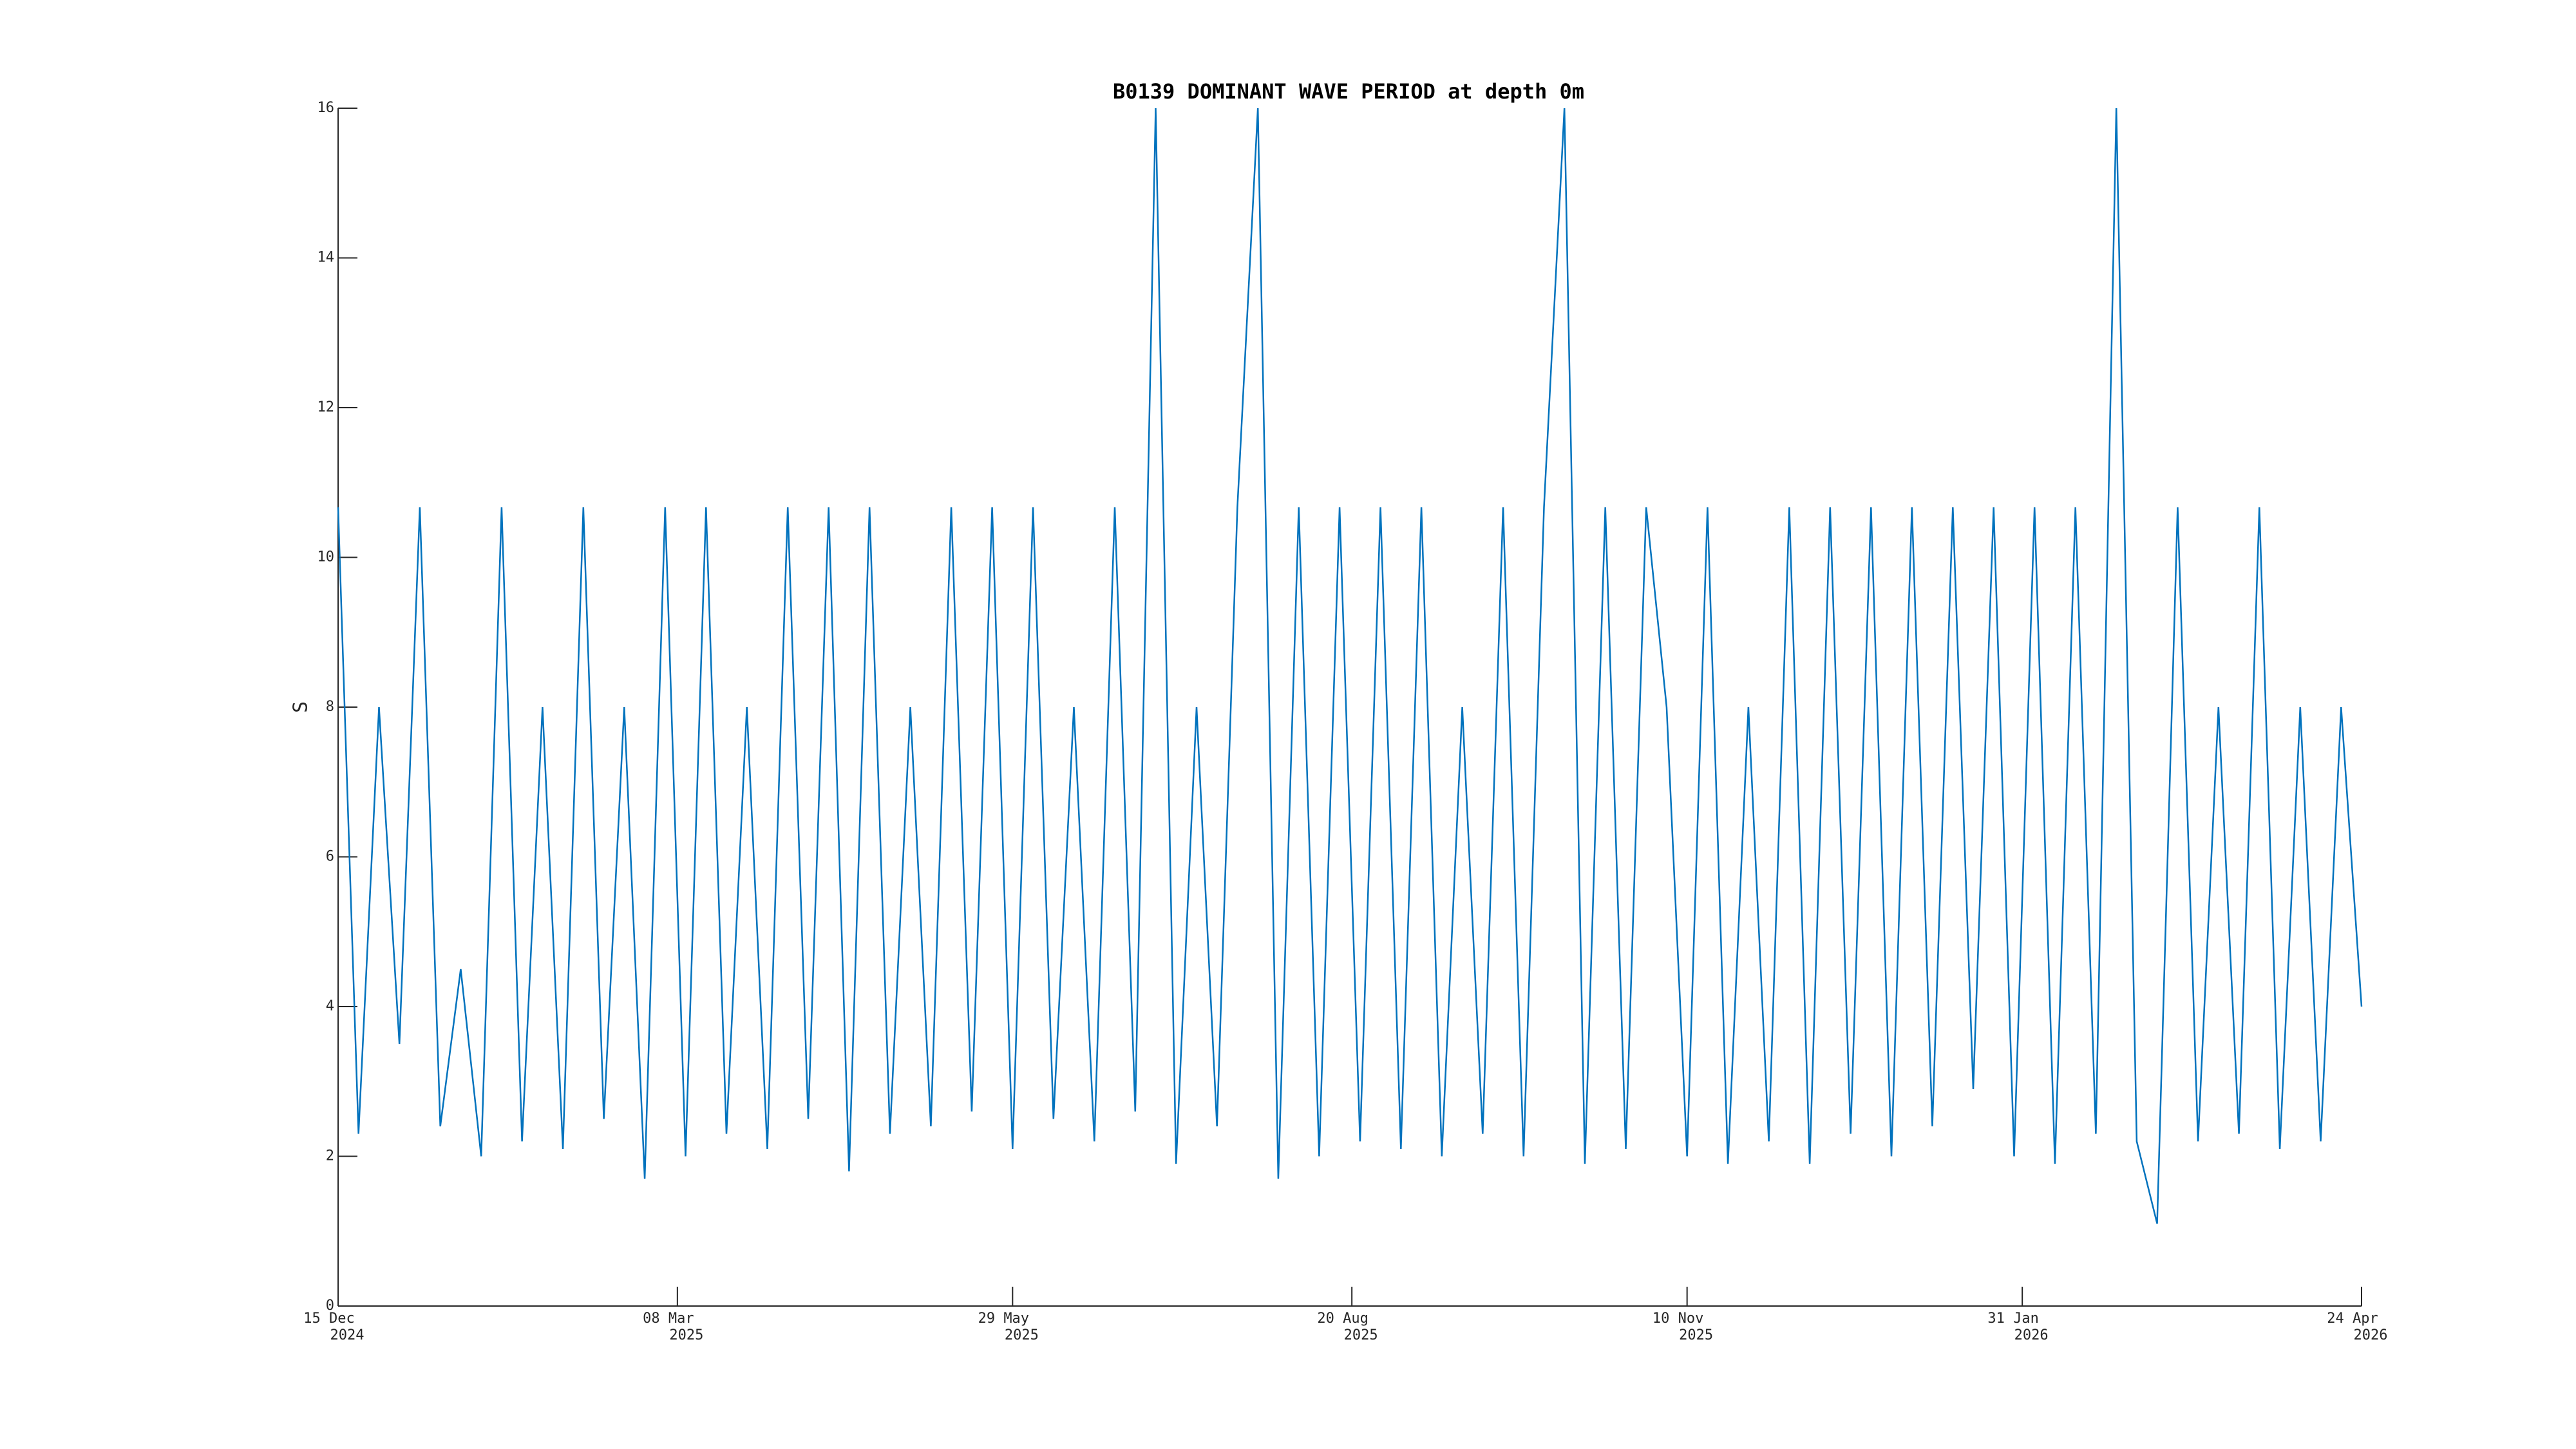  Describe the element at coordinates (668, 1319) in the screenshot. I see `x-tick-label: 08 Mar` at that location.